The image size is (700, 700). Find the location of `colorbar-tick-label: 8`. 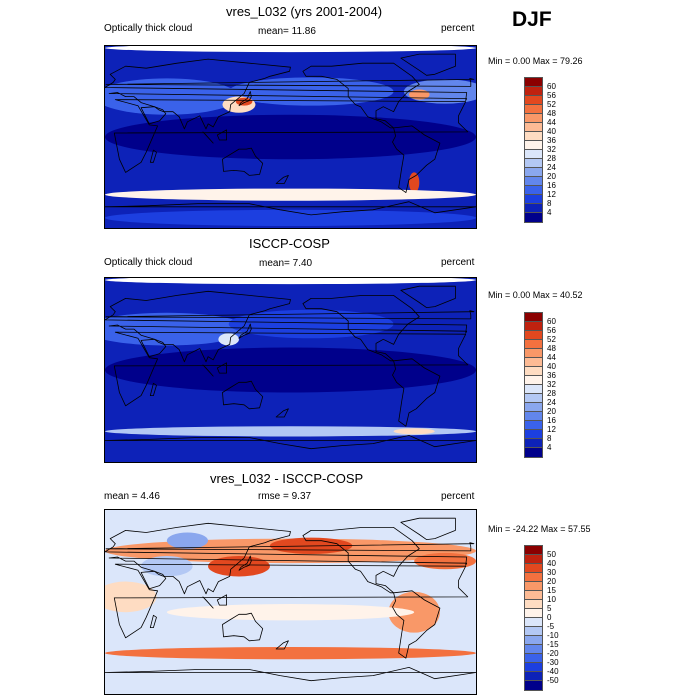

colorbar-tick-label: 8 is located at coordinates (549, 438).